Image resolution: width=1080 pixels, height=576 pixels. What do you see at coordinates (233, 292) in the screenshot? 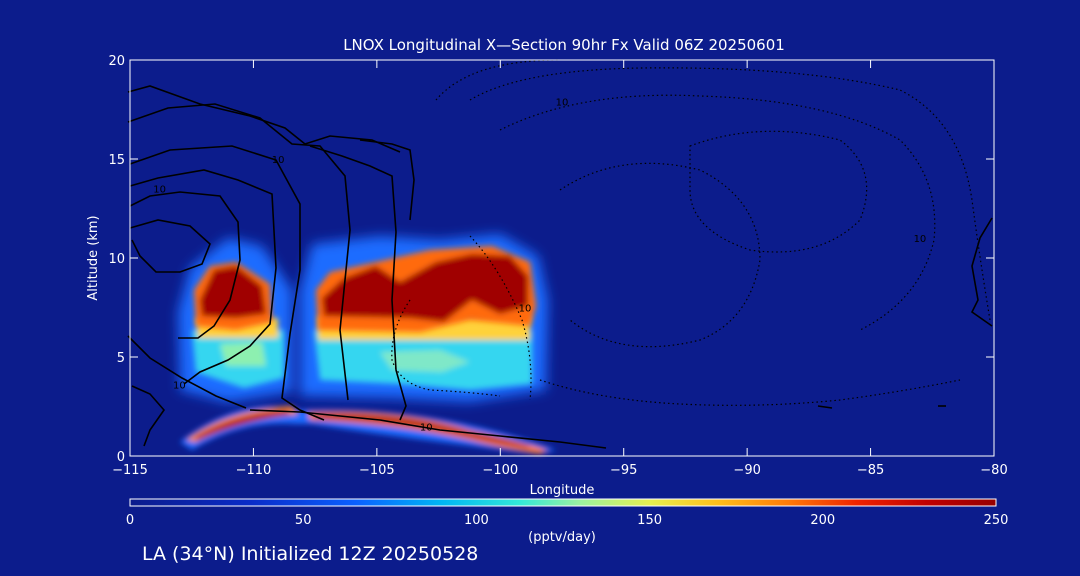
I see `heat-core-west` at bounding box center [233, 292].